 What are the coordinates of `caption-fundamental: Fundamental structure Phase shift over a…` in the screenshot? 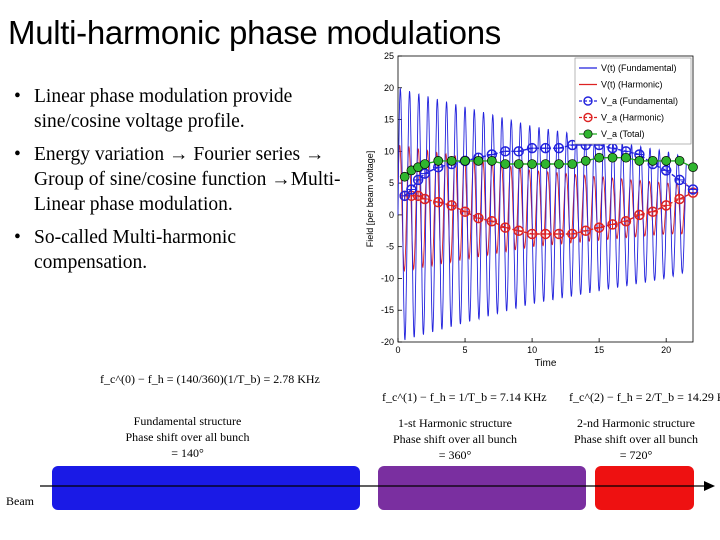 It's located at (187, 437).